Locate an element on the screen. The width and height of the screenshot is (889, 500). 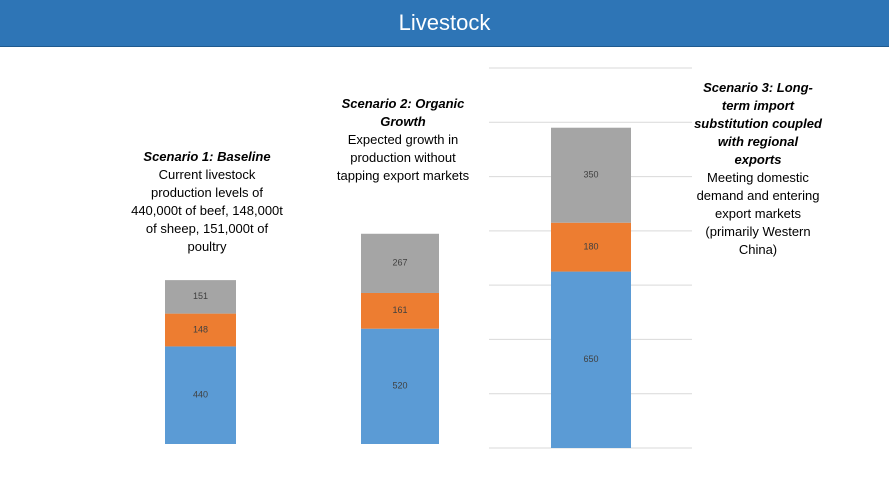
value-label: 650 is located at coordinates (590, 359).